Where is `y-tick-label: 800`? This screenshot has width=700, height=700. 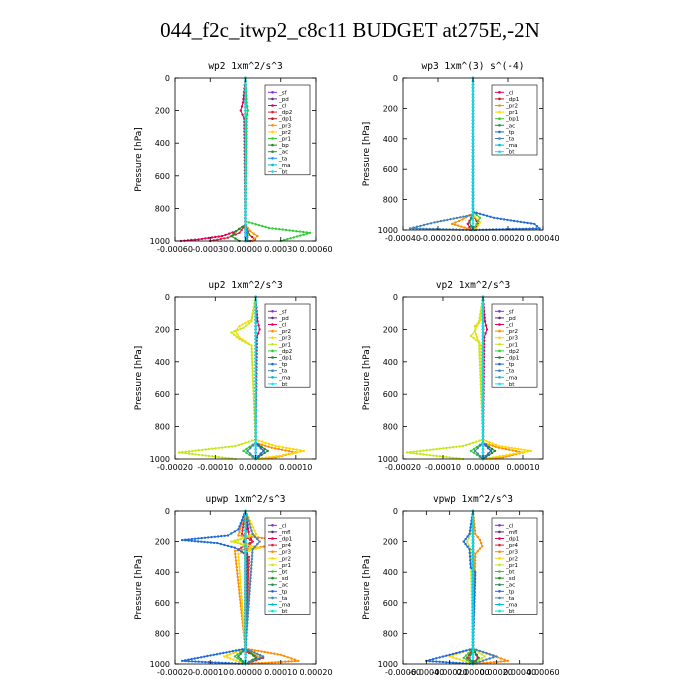
y-tick-label: 800 is located at coordinates (390, 427).